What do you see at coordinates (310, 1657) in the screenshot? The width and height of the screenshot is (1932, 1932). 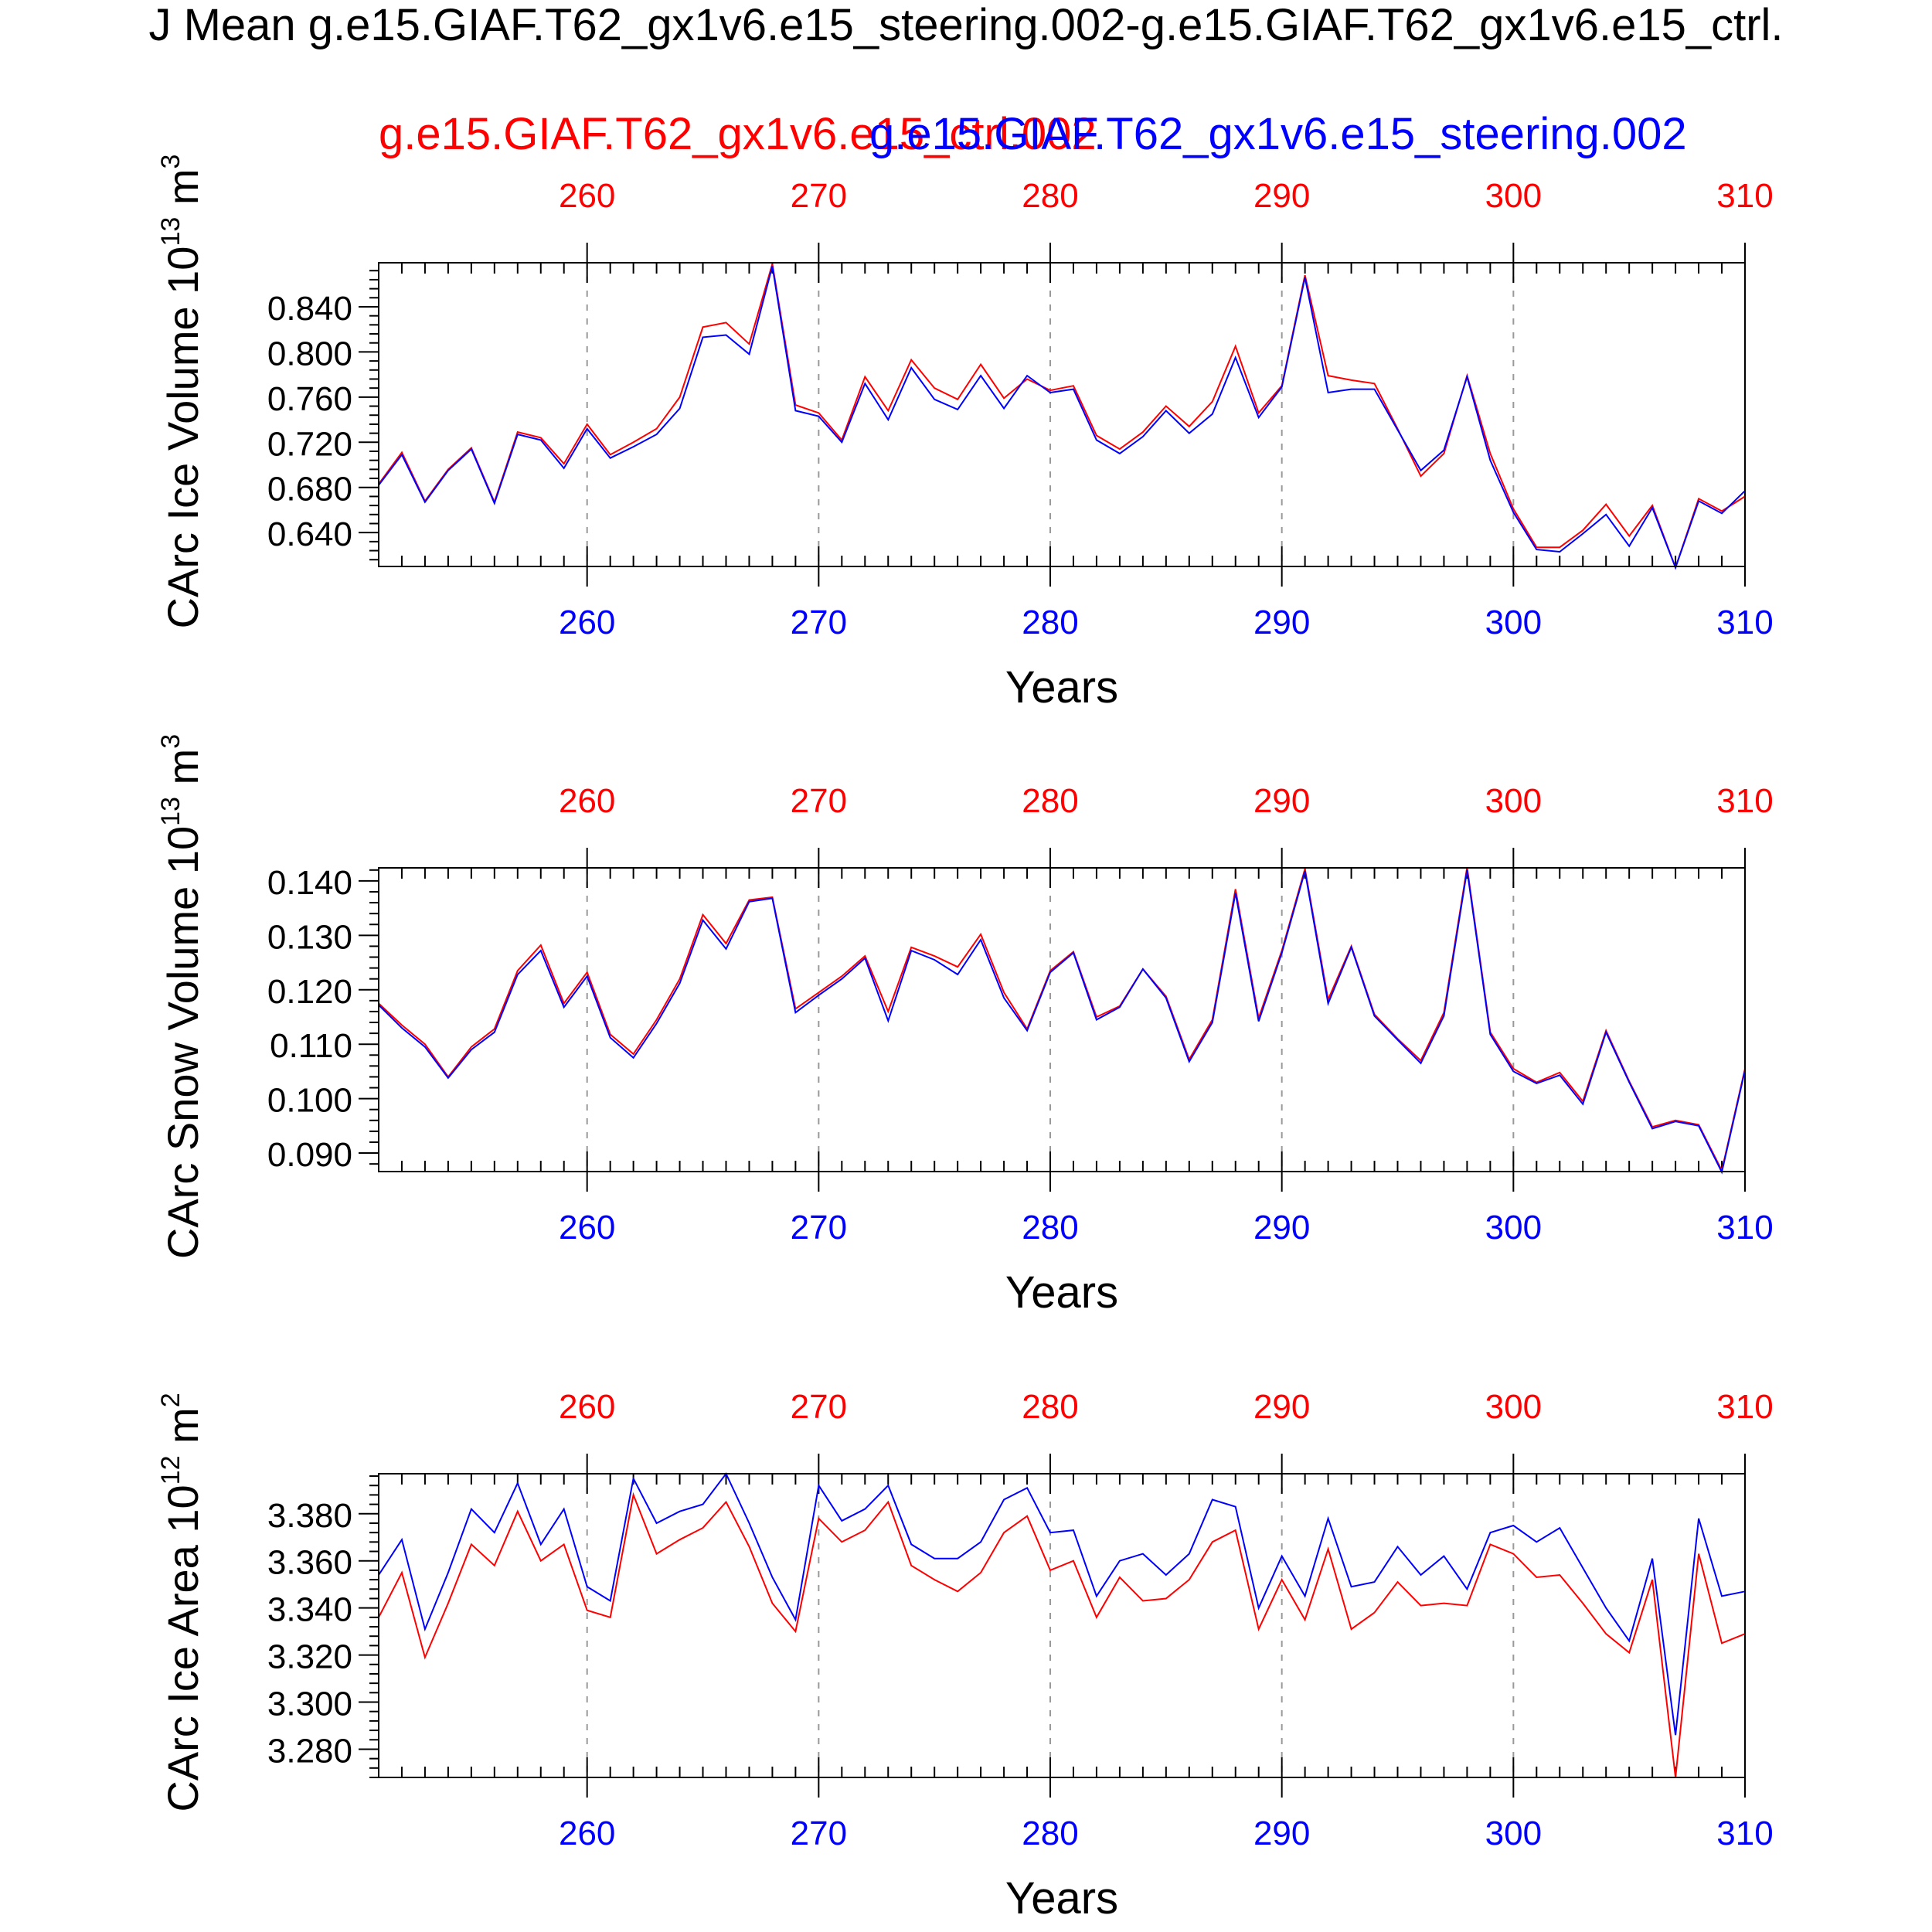 I see `y-tick-label: 3.320` at bounding box center [310, 1657].